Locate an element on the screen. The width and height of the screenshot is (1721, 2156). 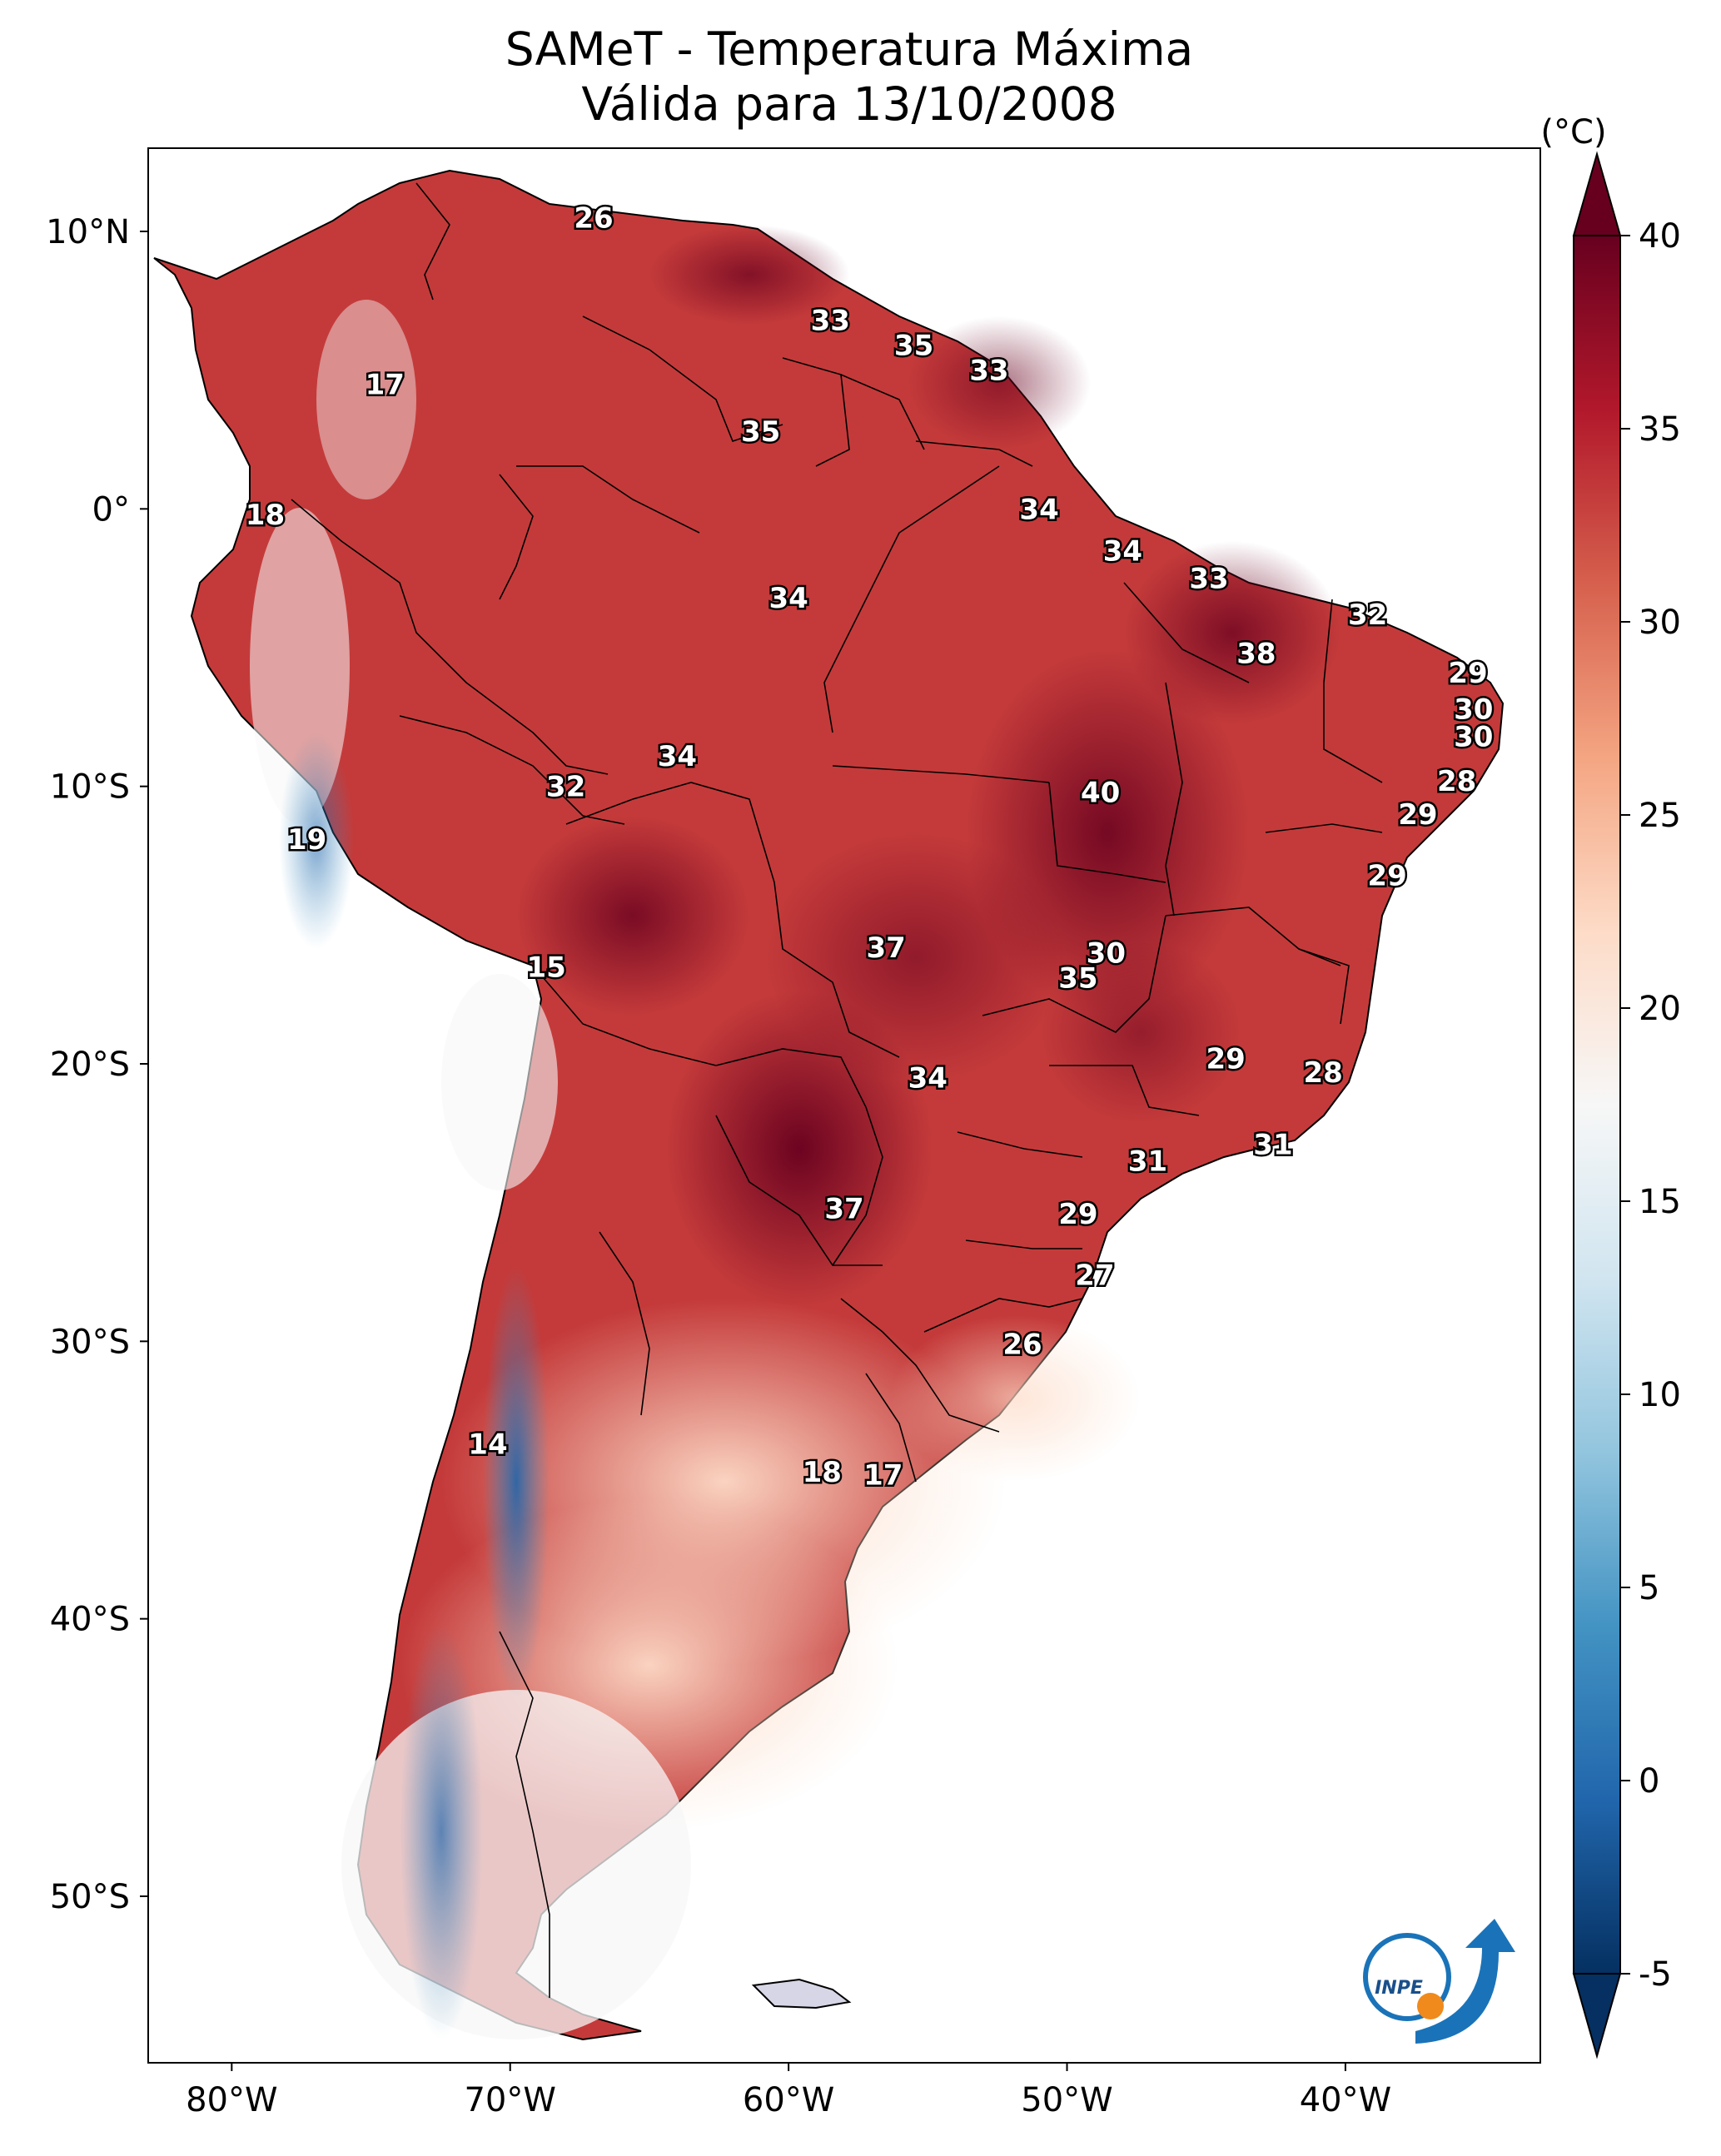
colorbar-max-extension is located at coordinates (1597, 193).